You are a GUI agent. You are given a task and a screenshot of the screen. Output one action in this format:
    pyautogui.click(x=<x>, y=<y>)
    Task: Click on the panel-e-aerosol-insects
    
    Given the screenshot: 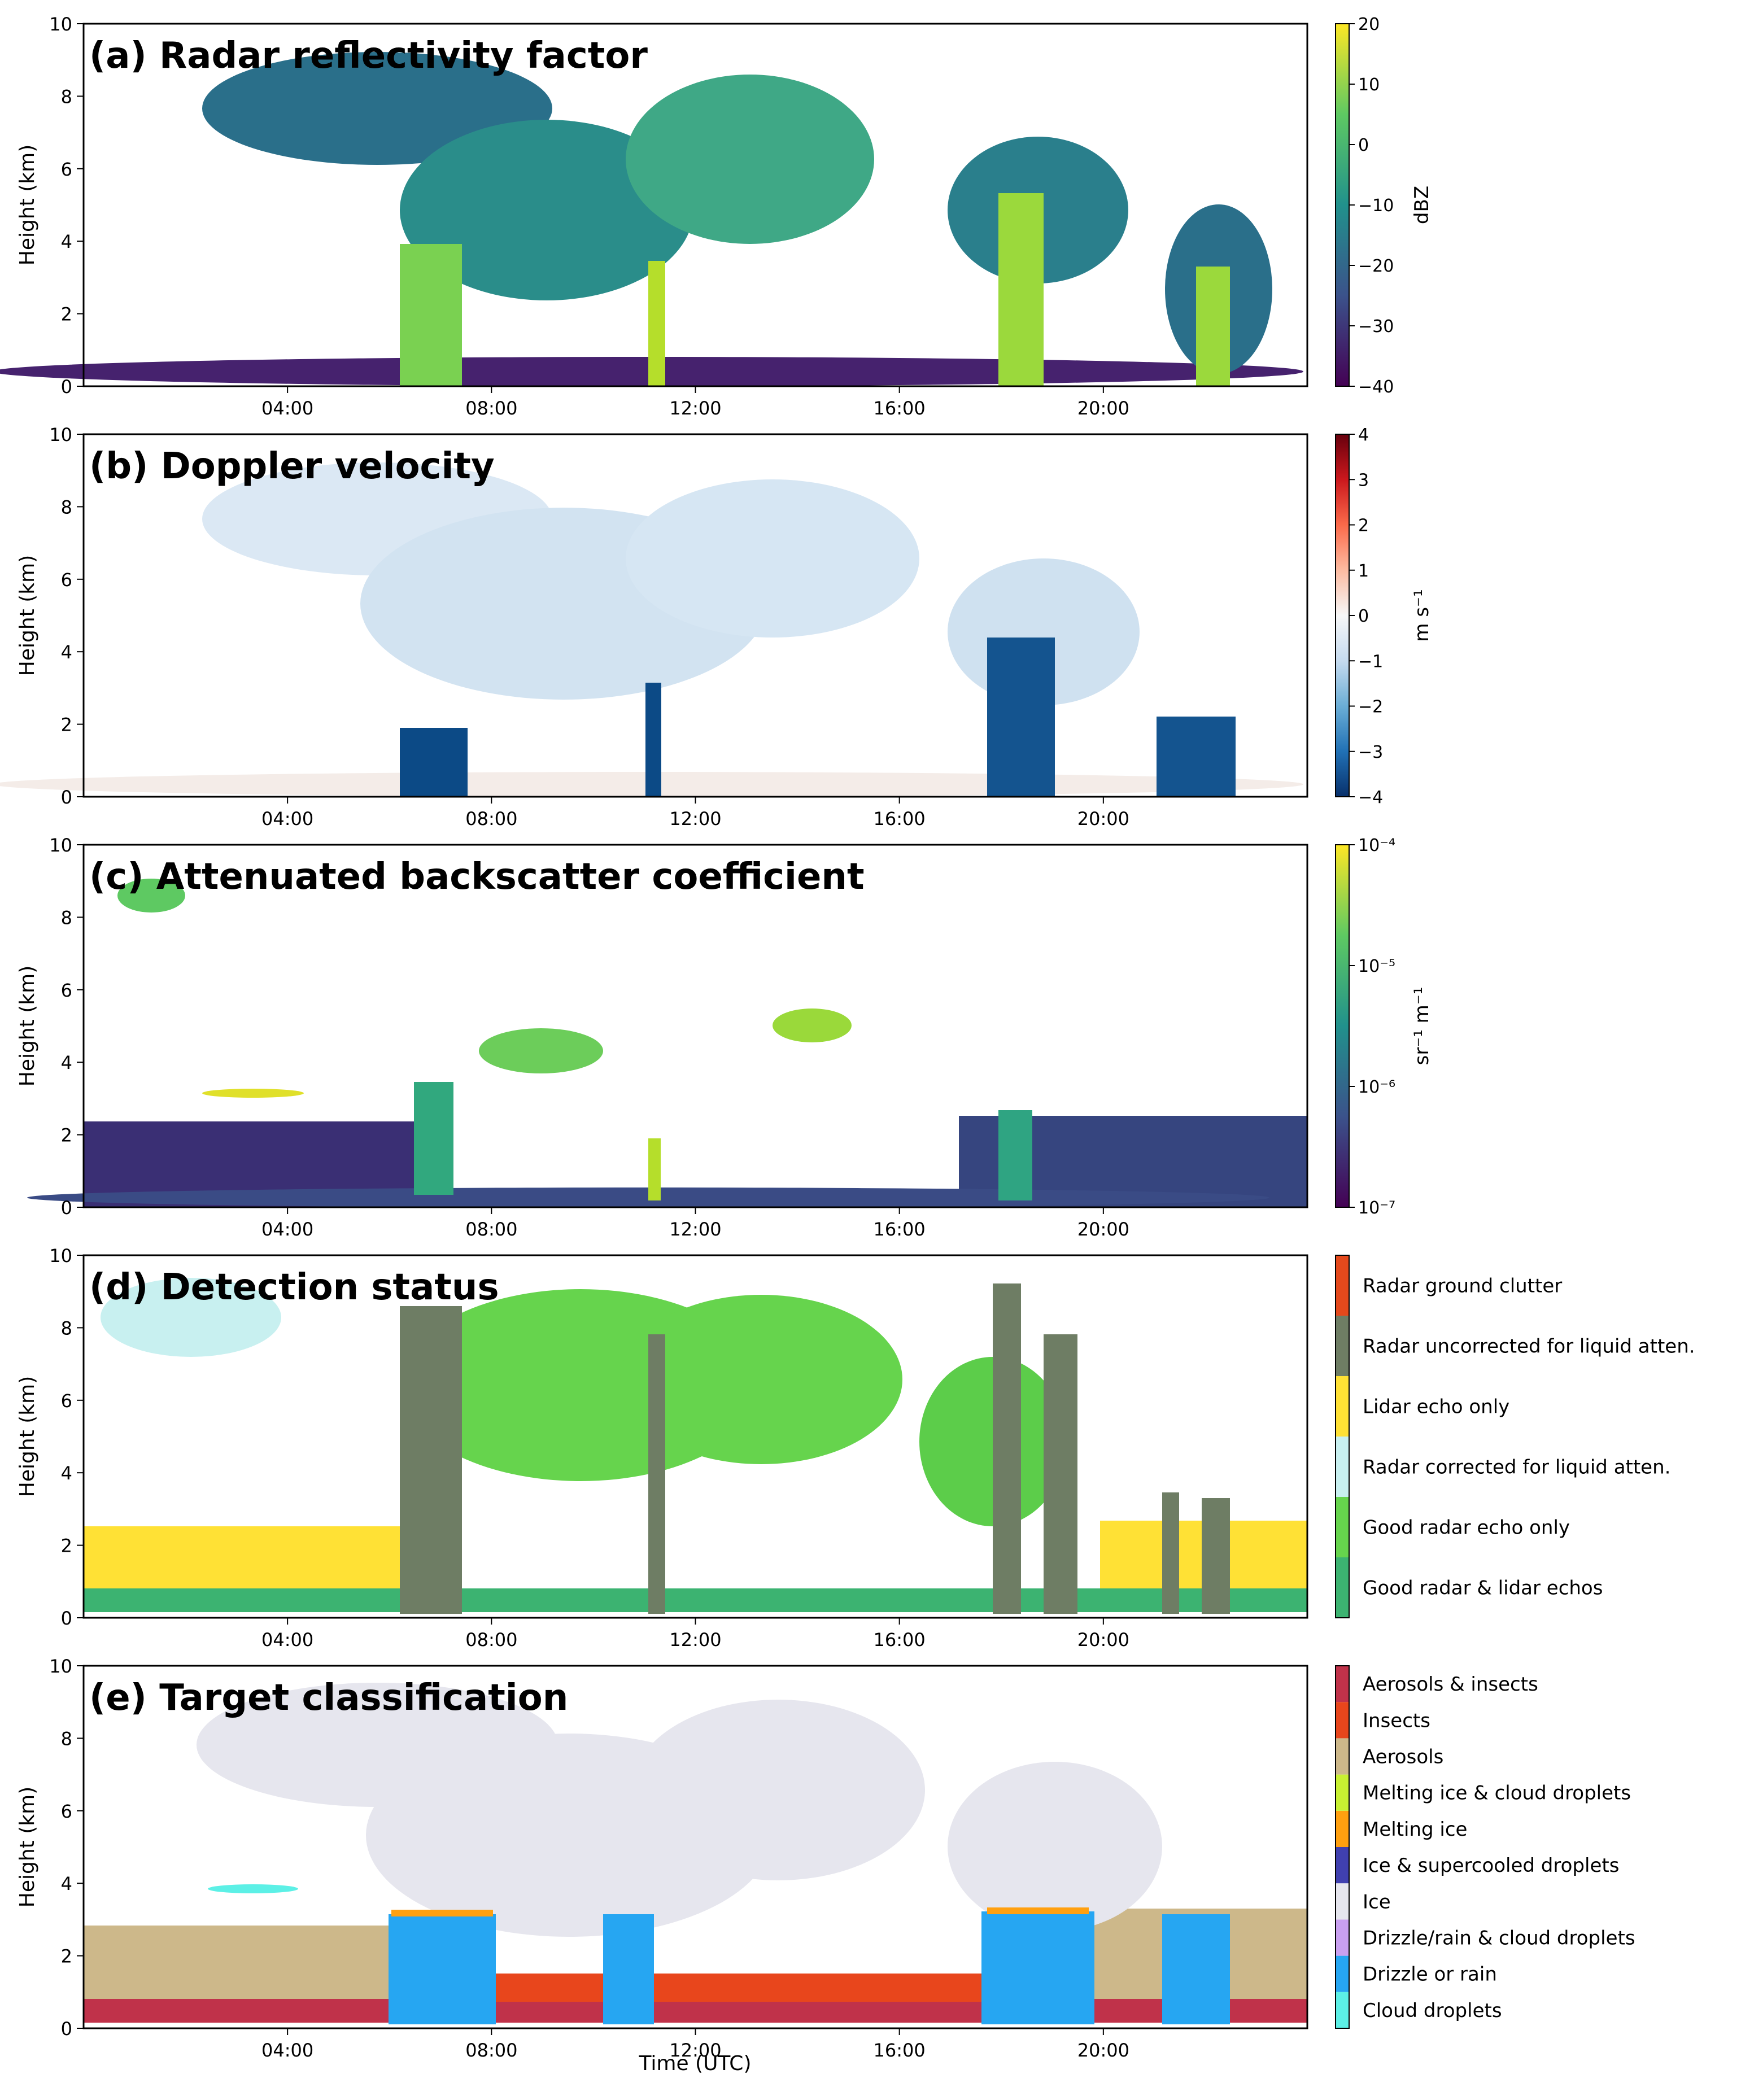 What is the action you would take?
    pyautogui.click(x=695, y=2011)
    